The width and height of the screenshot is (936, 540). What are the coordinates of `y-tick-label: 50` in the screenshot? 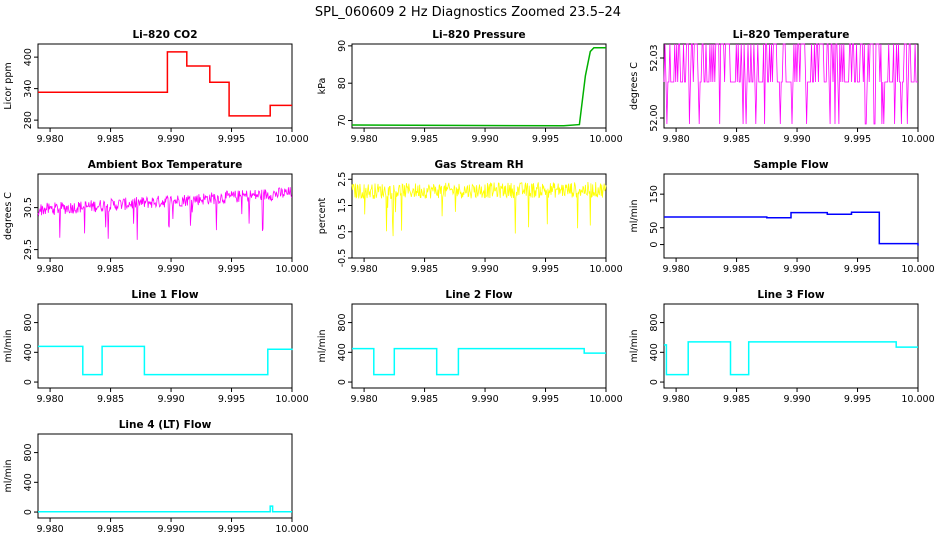 It's located at (654, 228).